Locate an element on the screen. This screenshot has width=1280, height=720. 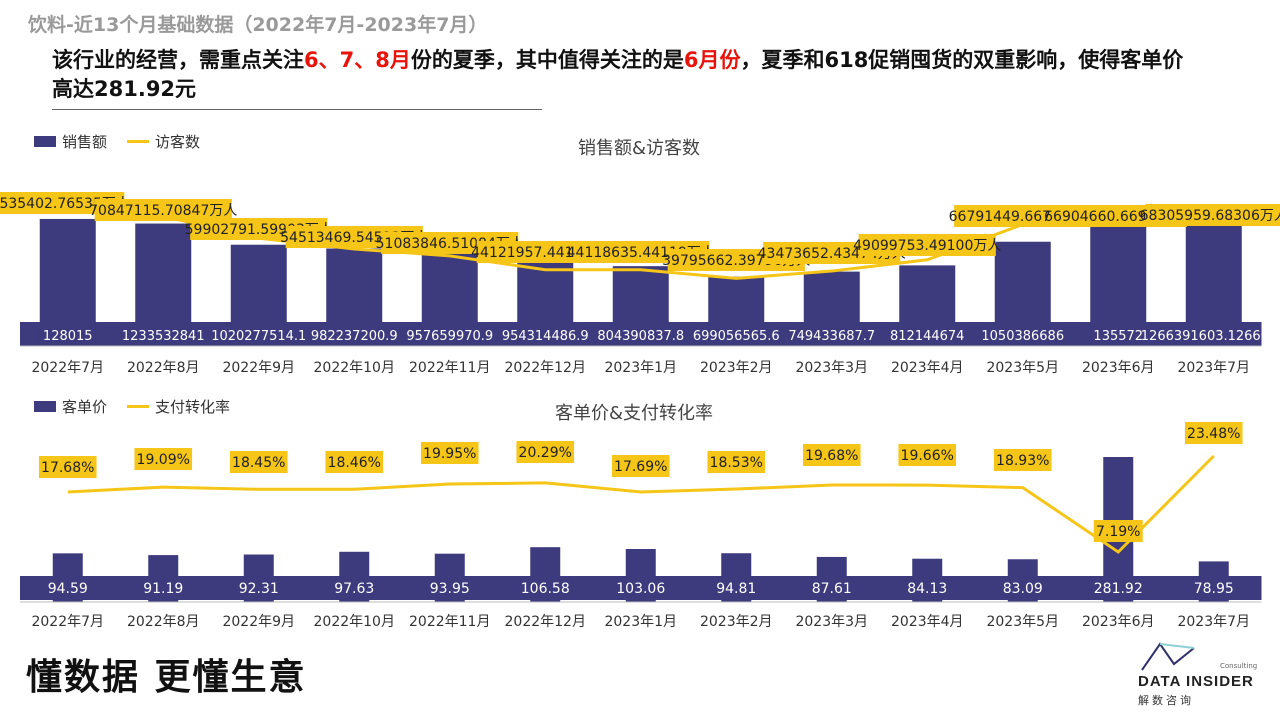
conversion-data-label: 23.48% is located at coordinates (1213, 434).